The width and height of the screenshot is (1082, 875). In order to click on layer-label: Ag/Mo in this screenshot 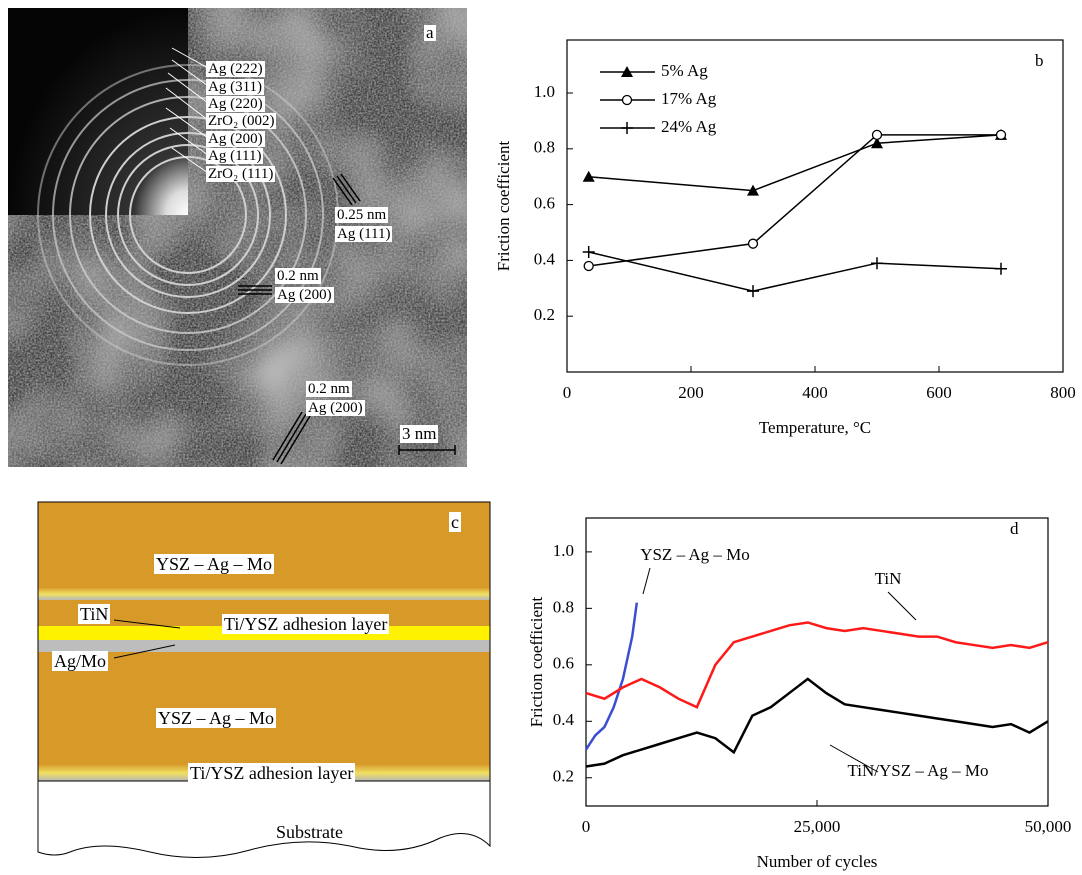, I will do `click(80, 661)`.